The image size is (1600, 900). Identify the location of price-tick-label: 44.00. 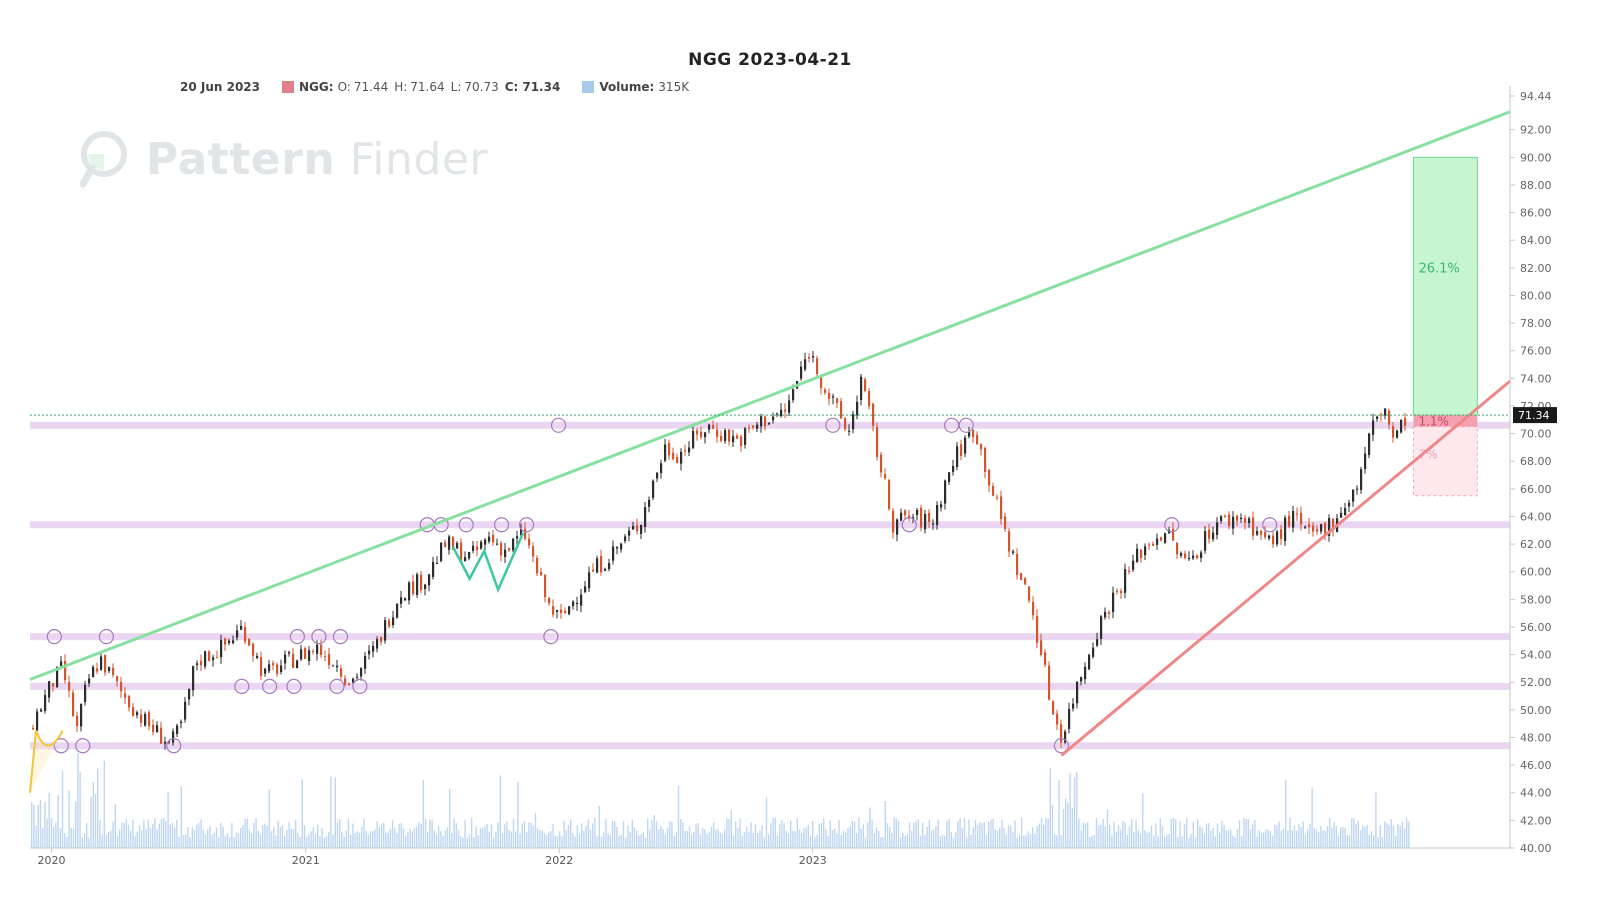
(1536, 793).